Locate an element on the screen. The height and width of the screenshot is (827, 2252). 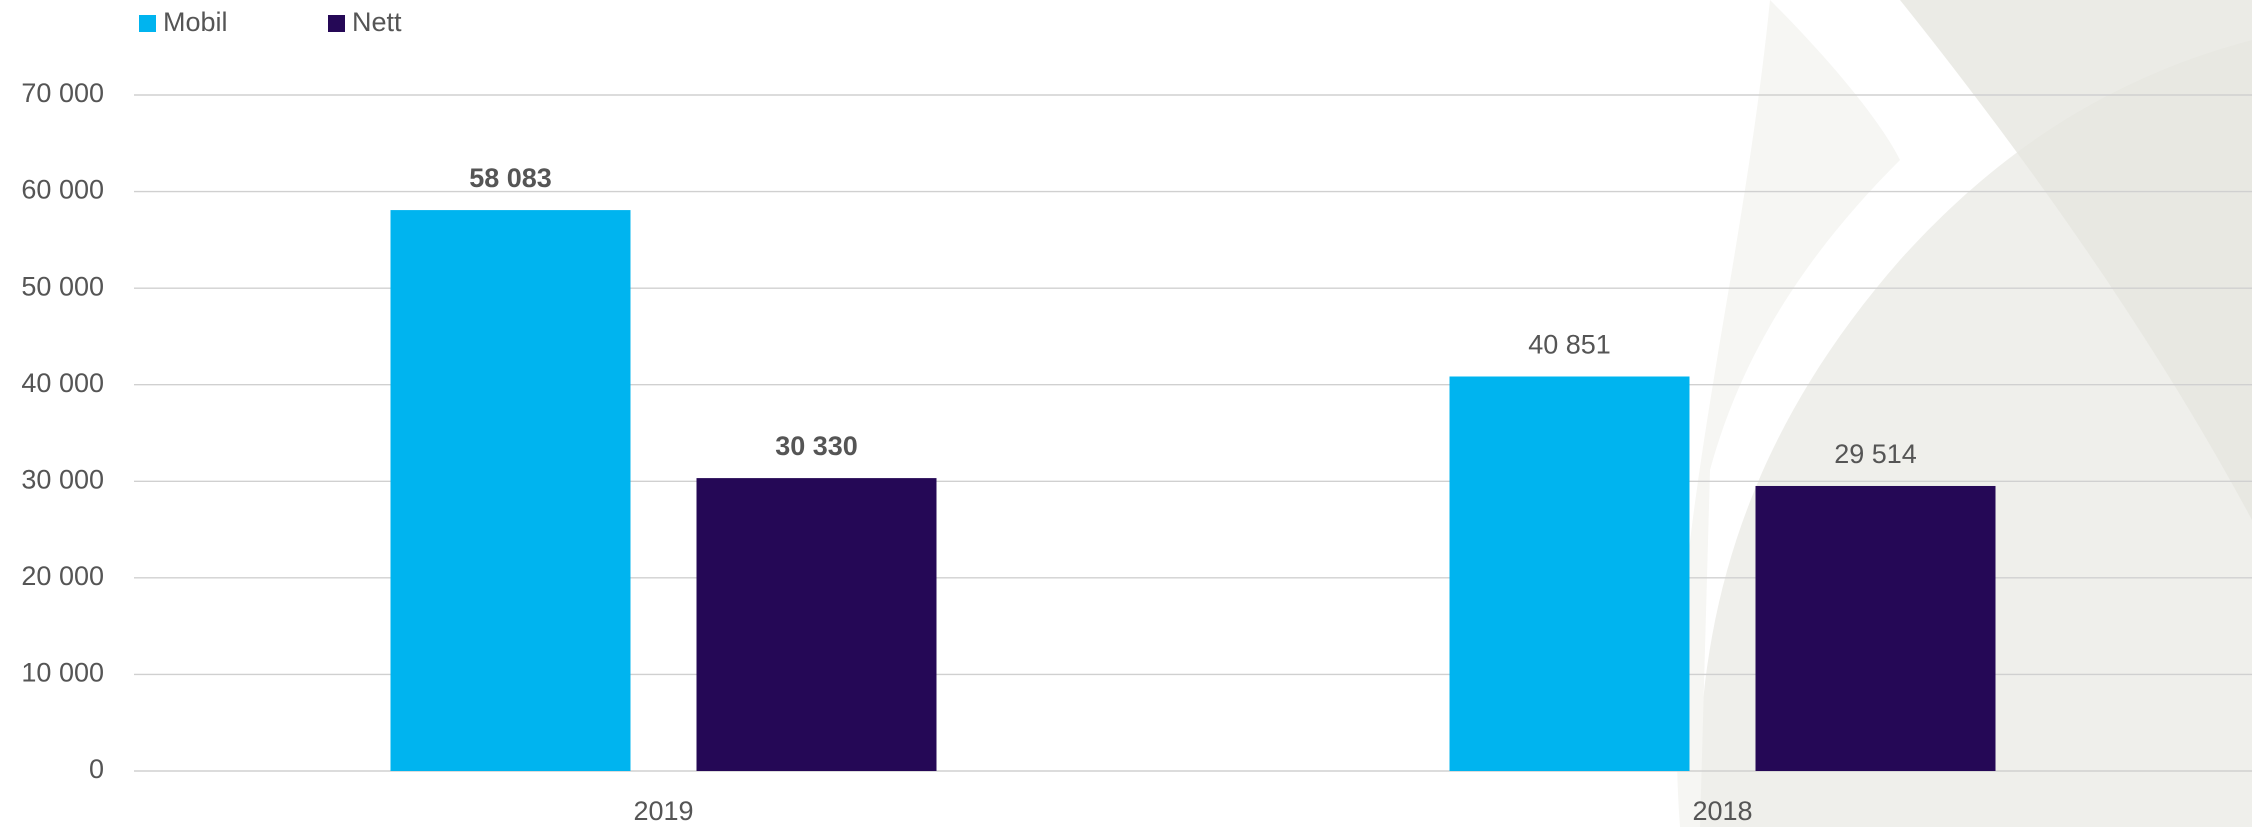
legend-label: Nett is located at coordinates (377, 22).